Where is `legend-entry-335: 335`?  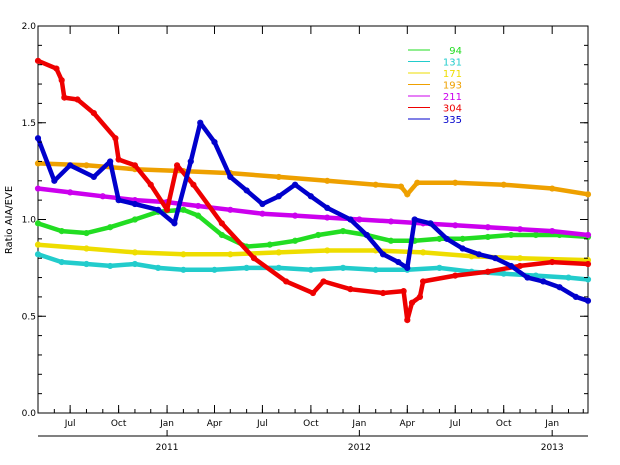
legend-entry-335: 335 is located at coordinates (435, 120).